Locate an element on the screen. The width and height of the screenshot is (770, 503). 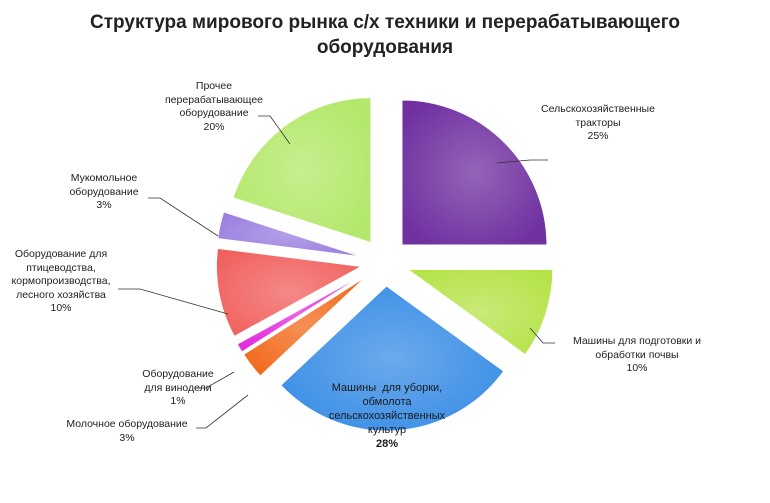
leader-soil-machines is located at coordinates (542, 335).